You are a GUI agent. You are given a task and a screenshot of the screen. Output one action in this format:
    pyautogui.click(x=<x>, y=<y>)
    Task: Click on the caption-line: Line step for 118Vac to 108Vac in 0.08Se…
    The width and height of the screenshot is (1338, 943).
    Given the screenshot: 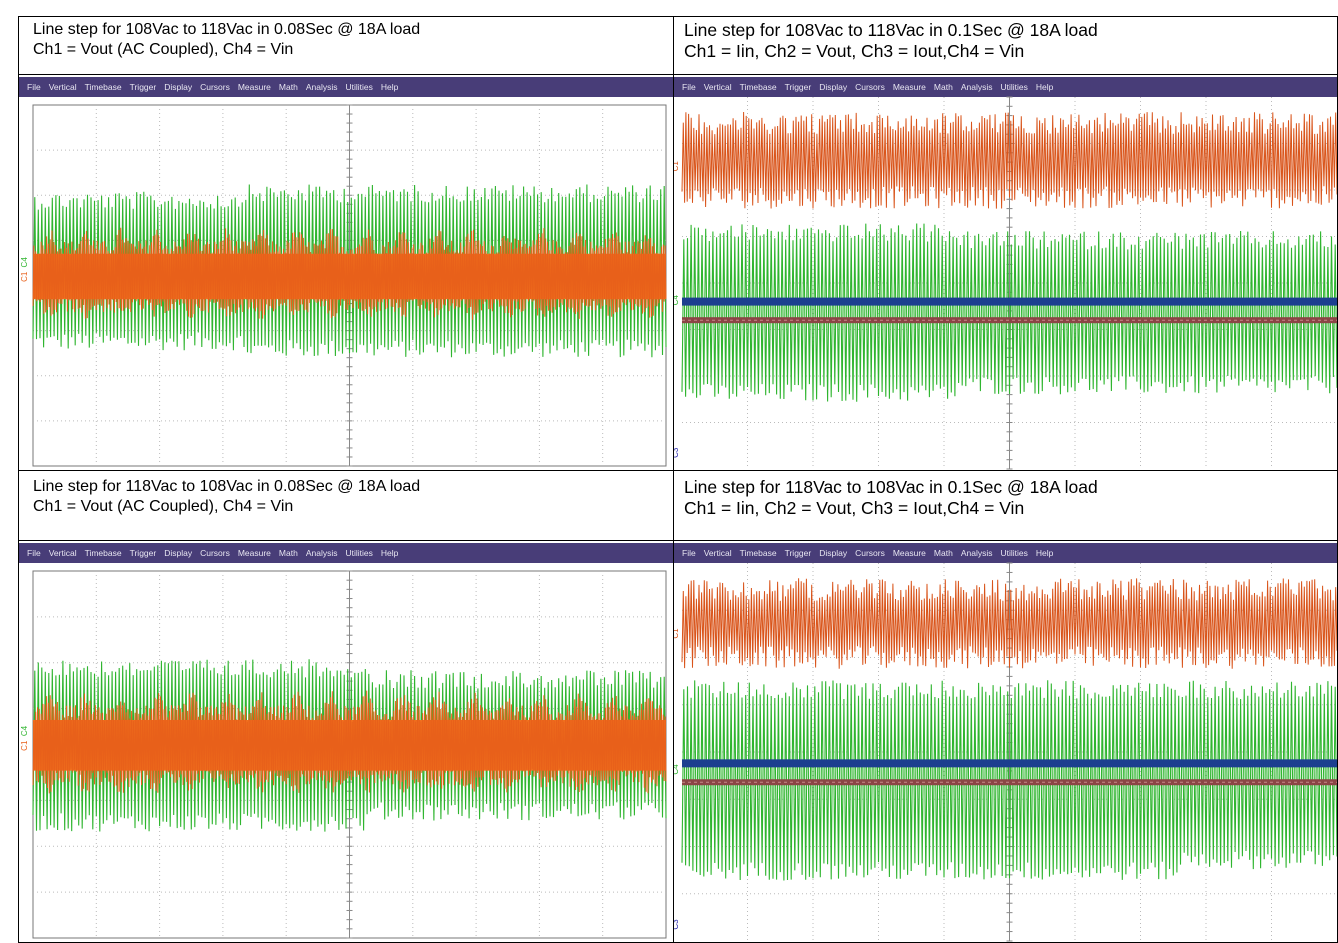 What is the action you would take?
    pyautogui.click(x=227, y=486)
    